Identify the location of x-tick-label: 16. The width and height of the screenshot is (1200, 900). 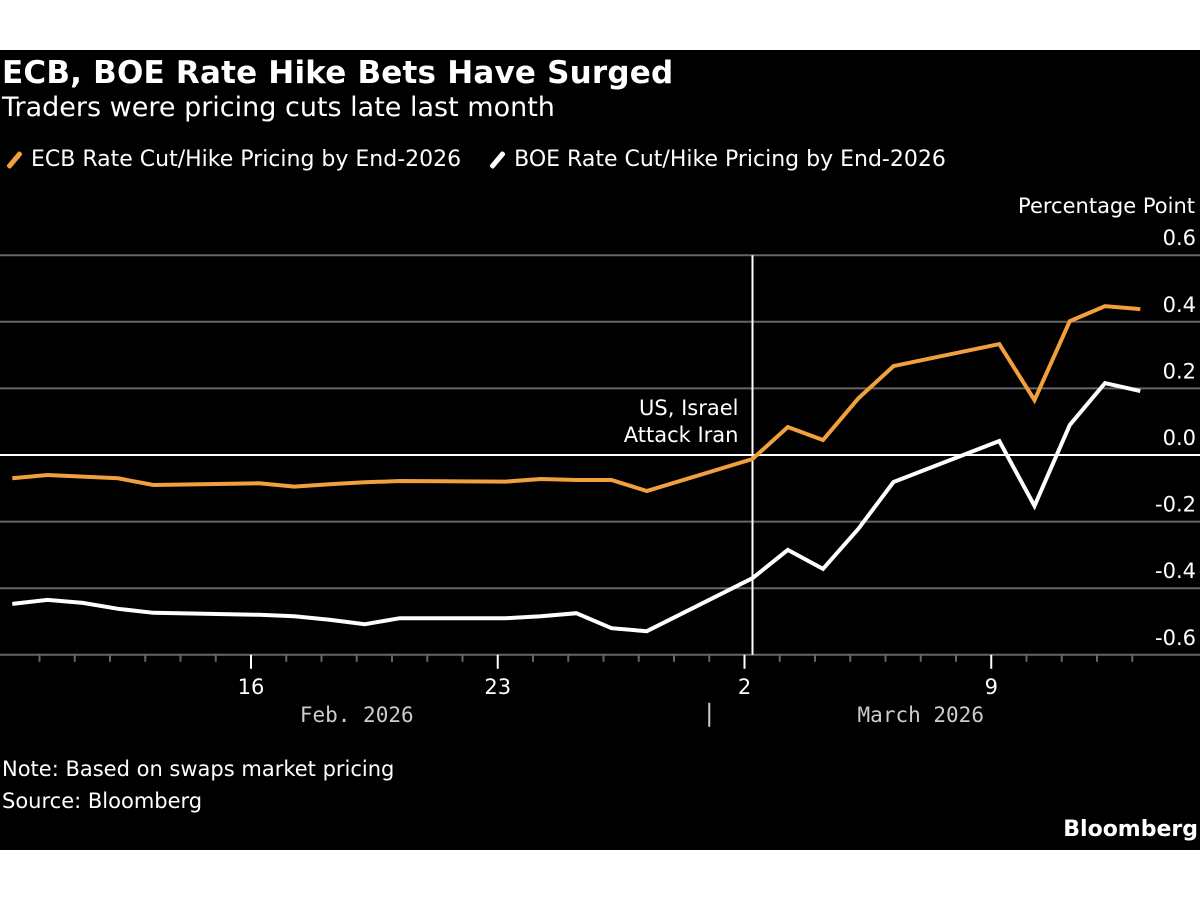
(251, 687).